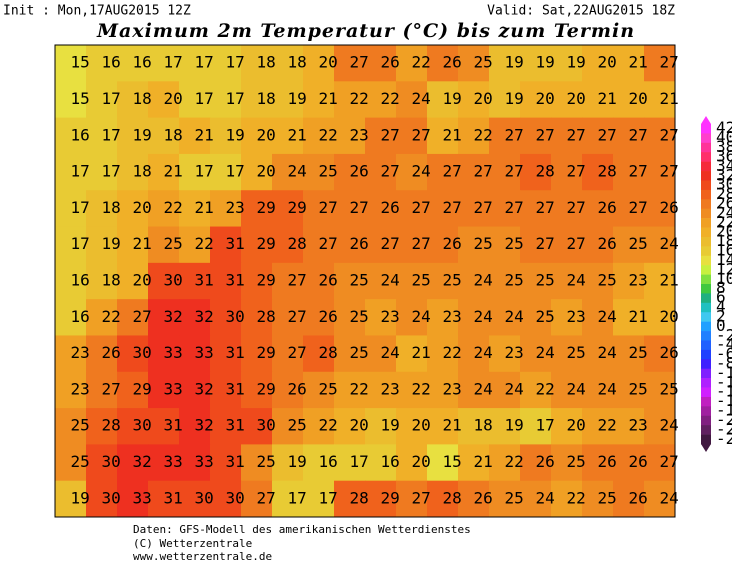 The image size is (732, 569). Describe the element at coordinates (724, 212) in the screenshot. I see `colorbar-label: 24` at that location.